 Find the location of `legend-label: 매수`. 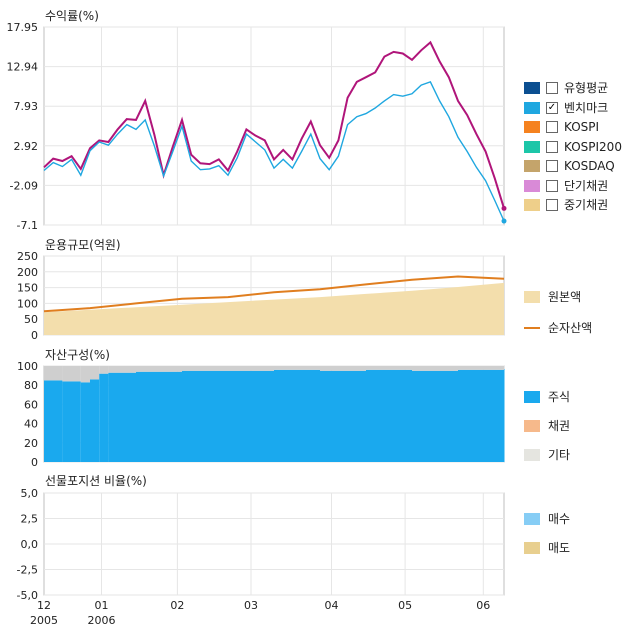

legend-label: 매수 is located at coordinates (559, 519).